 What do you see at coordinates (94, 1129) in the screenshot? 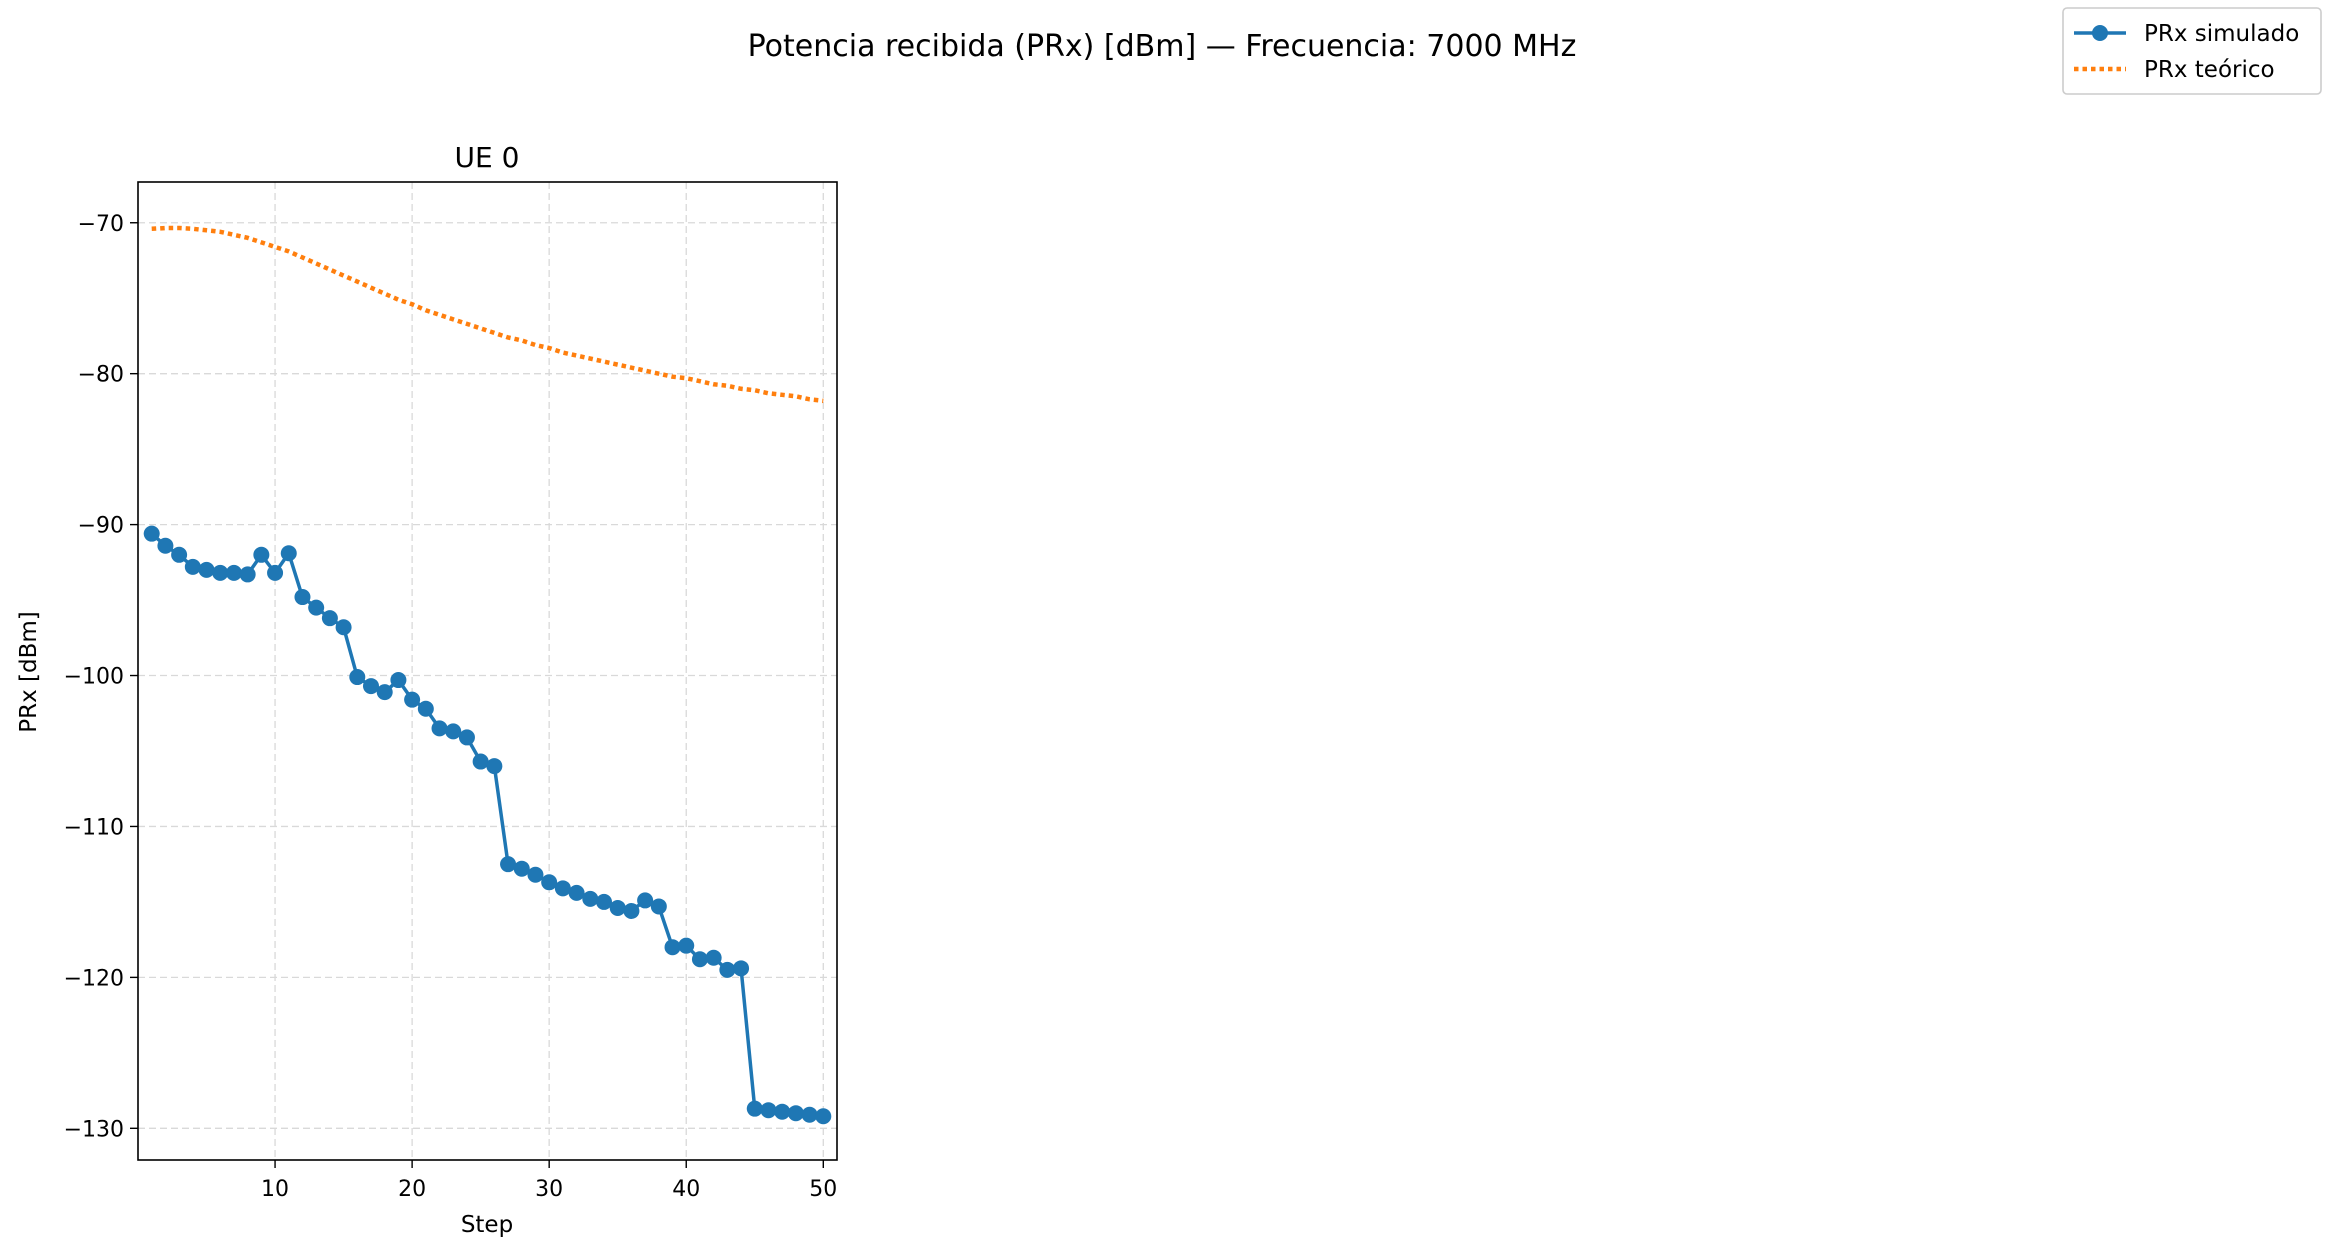
I see `y-tick-label: −130` at bounding box center [94, 1129].